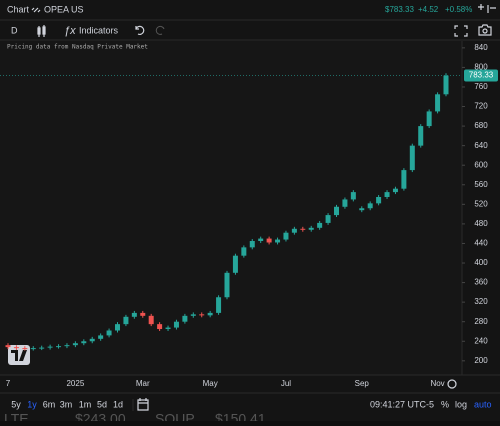 This screenshot has width=500, height=426. Describe the element at coordinates (41, 31) in the screenshot. I see `chart-type-icon` at that location.